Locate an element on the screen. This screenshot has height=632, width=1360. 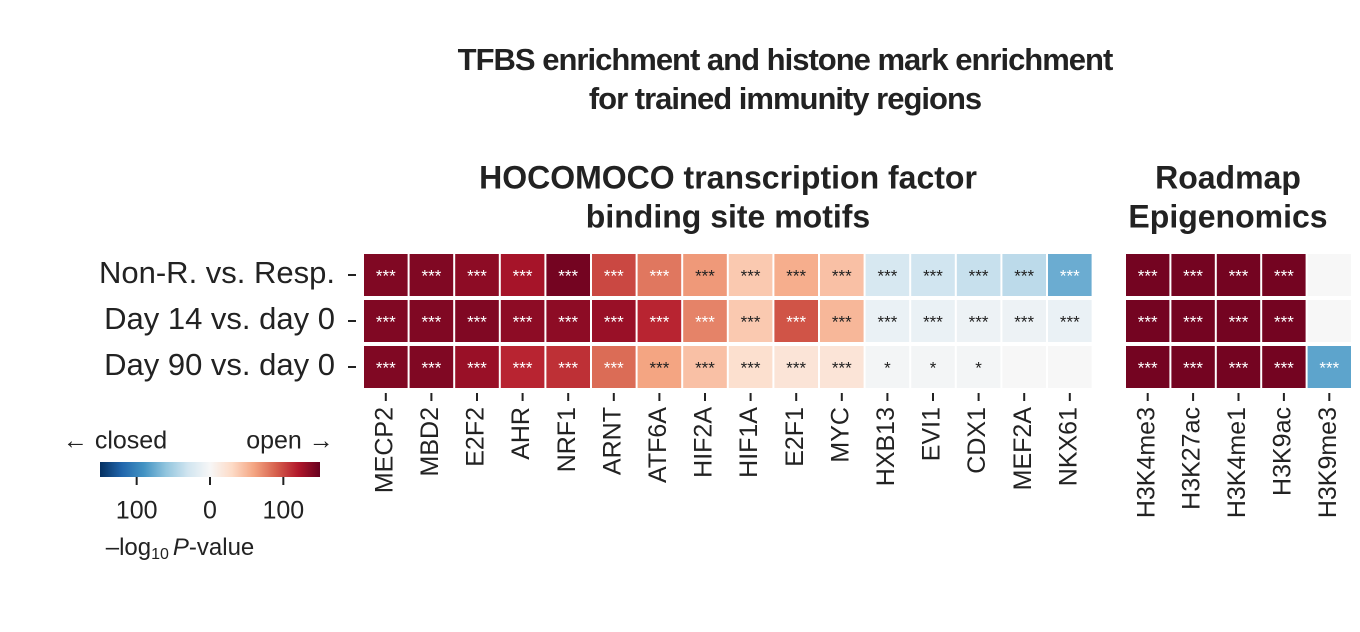
col-label: MEF2A is located at coordinates (1023, 449).